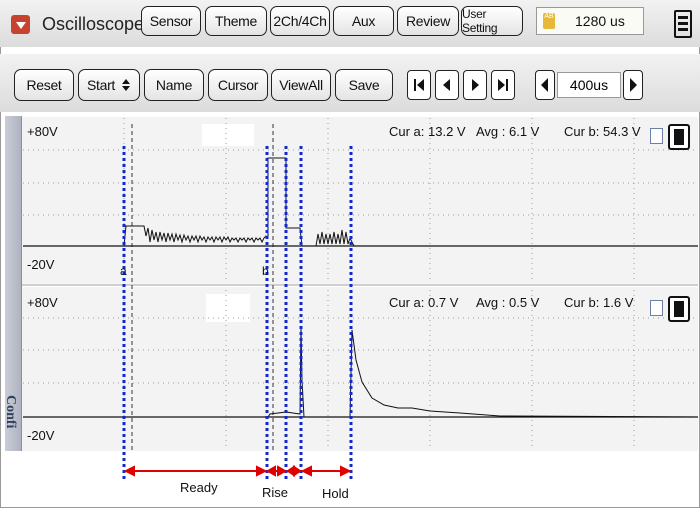 The height and width of the screenshot is (508, 700). Describe the element at coordinates (549, 21) in the screenshot. I see `ab-timer-icon: AB` at that location.